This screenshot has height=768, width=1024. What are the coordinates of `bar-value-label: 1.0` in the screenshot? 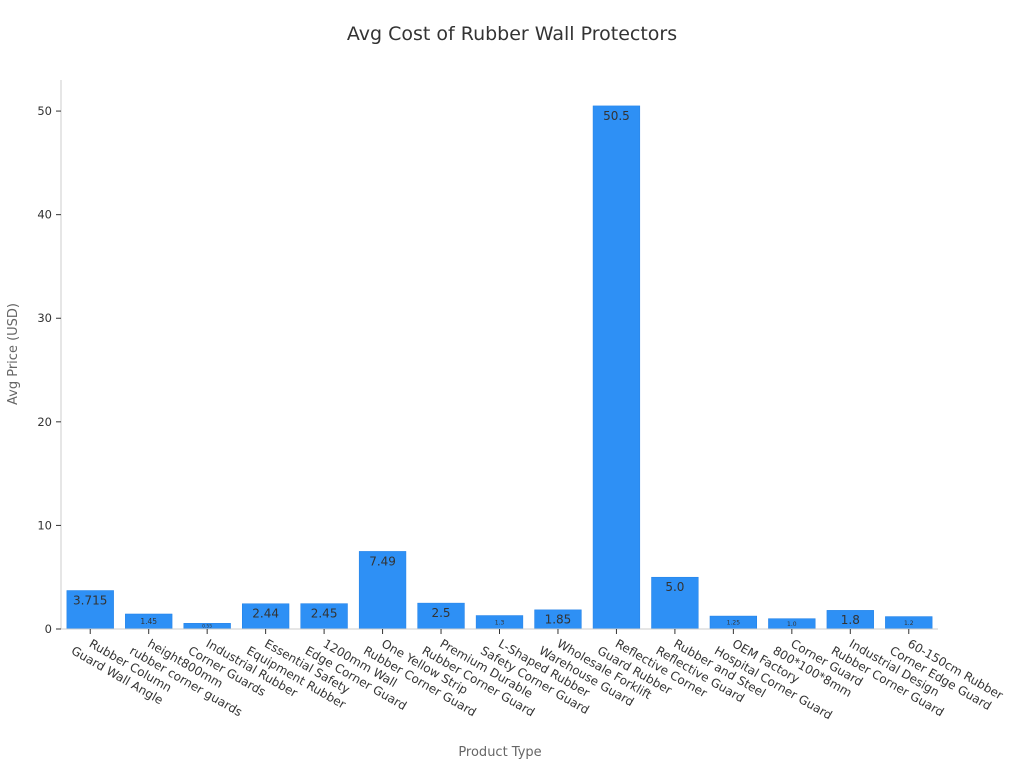 It's located at (792, 624).